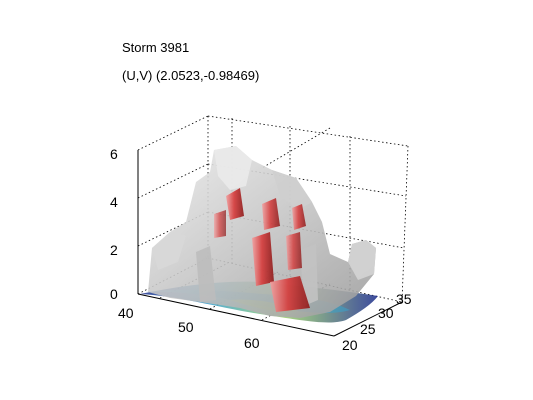 This screenshot has width=533, height=400. What do you see at coordinates (368, 329) in the screenshot?
I see `y-tick-25: 25` at bounding box center [368, 329].